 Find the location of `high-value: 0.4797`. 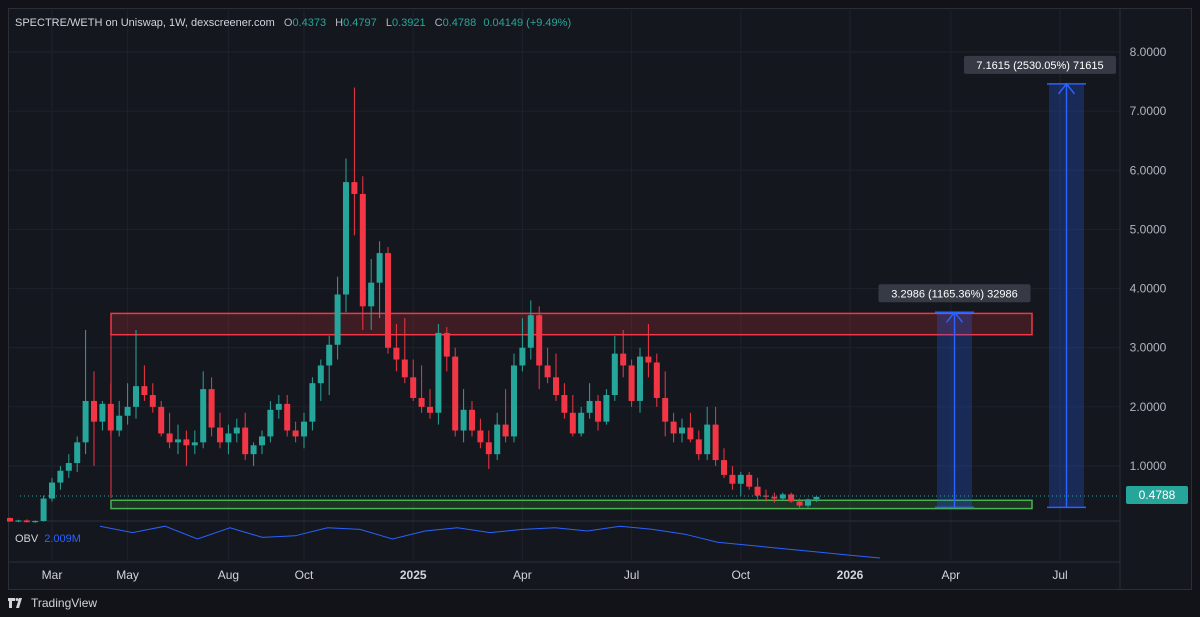

high-value: 0.4797 is located at coordinates (360, 23).